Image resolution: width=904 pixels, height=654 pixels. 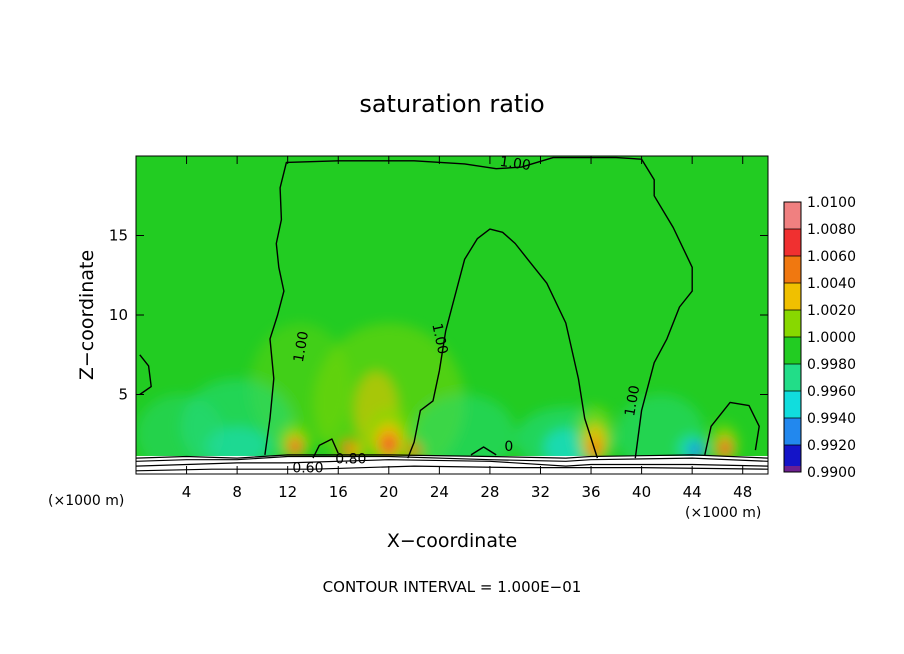 What do you see at coordinates (187, 492) in the screenshot?
I see `x-tick-label: 4` at bounding box center [187, 492].